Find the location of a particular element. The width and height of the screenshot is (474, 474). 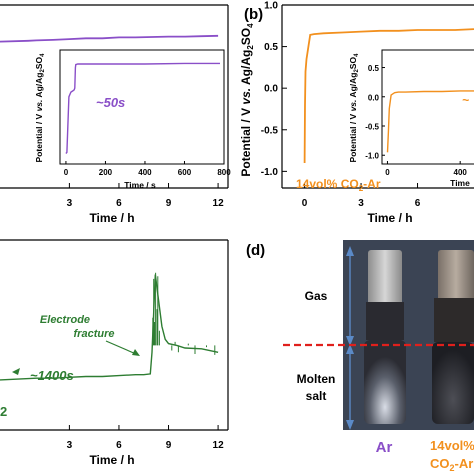

panel-b-inset-annotation: ~ is located at coordinates (465, 100).